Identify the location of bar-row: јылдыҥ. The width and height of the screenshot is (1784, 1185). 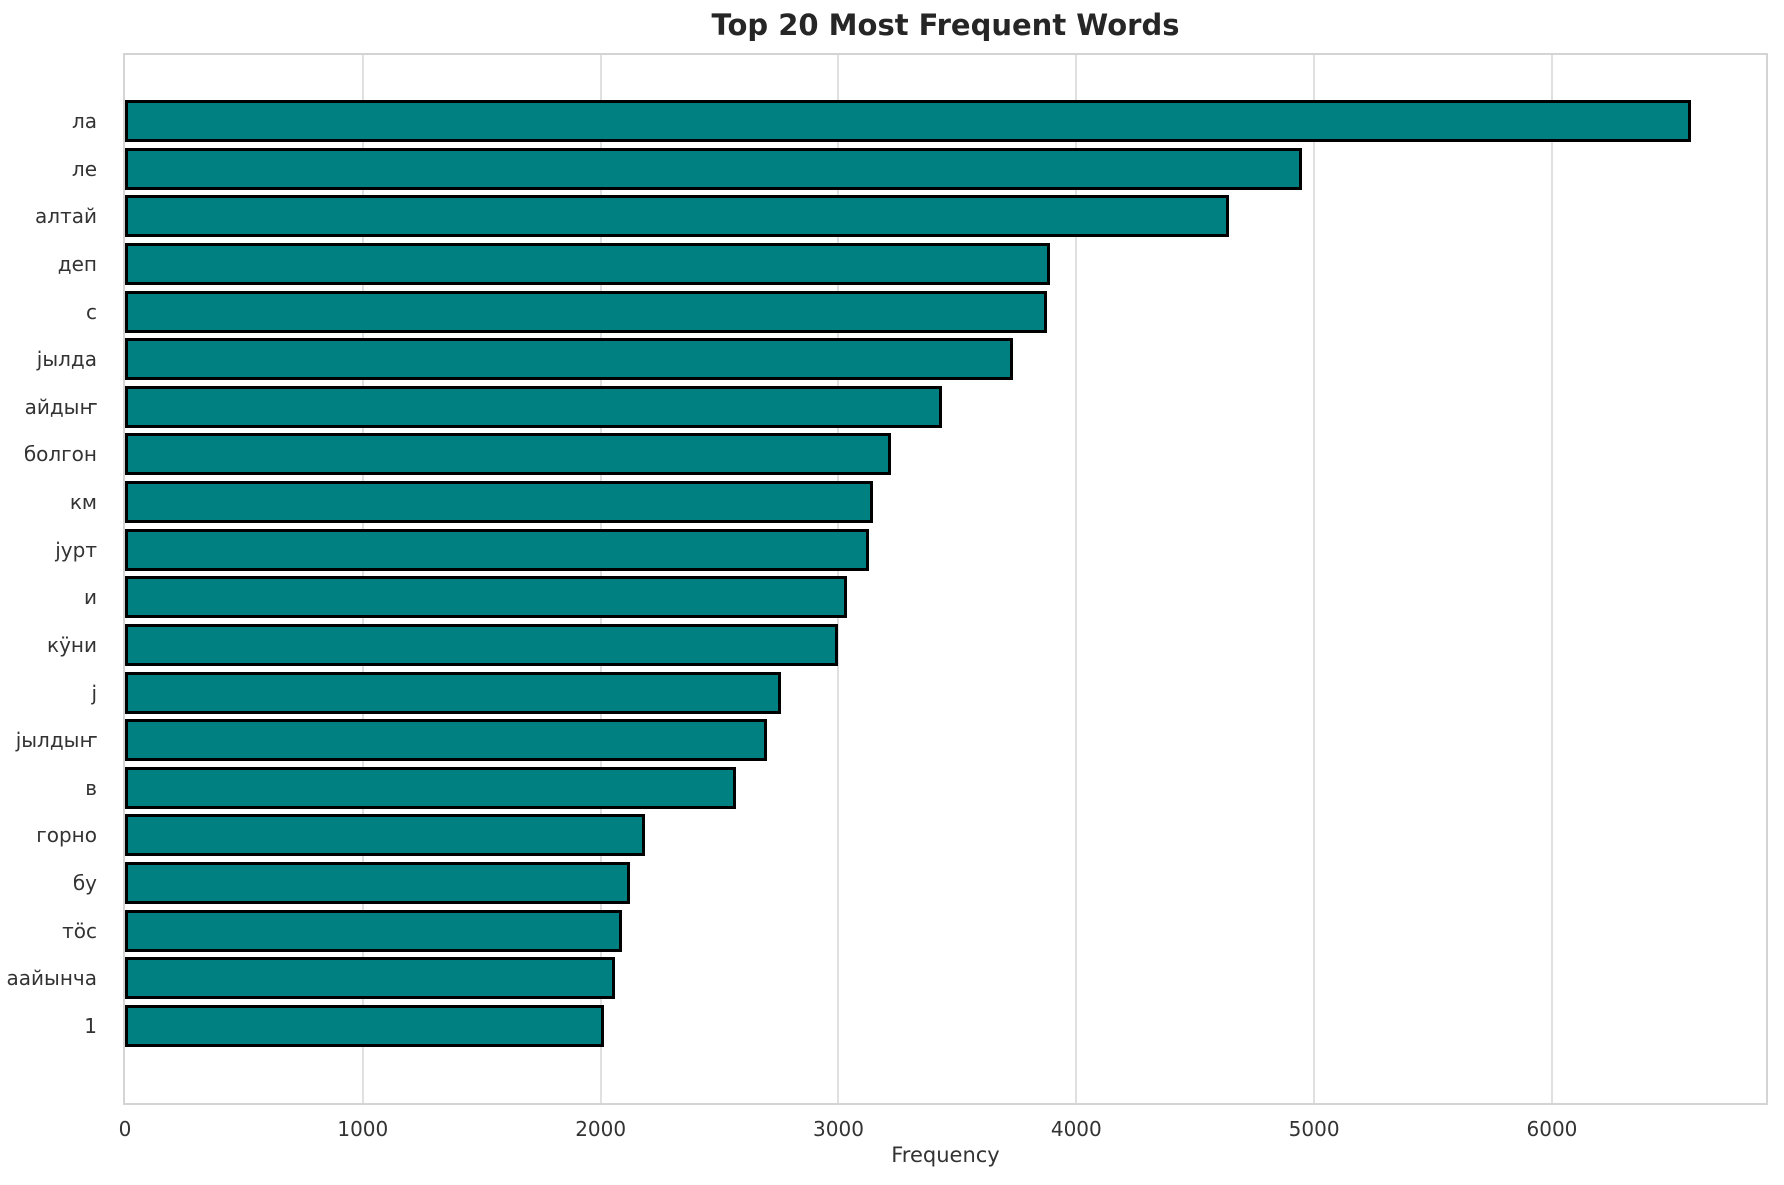
(891, 740).